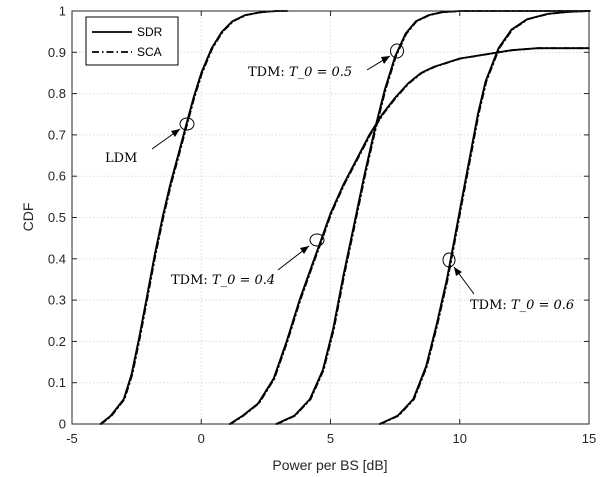  Describe the element at coordinates (62, 11) in the screenshot. I see `y-tick-label: 1` at that location.